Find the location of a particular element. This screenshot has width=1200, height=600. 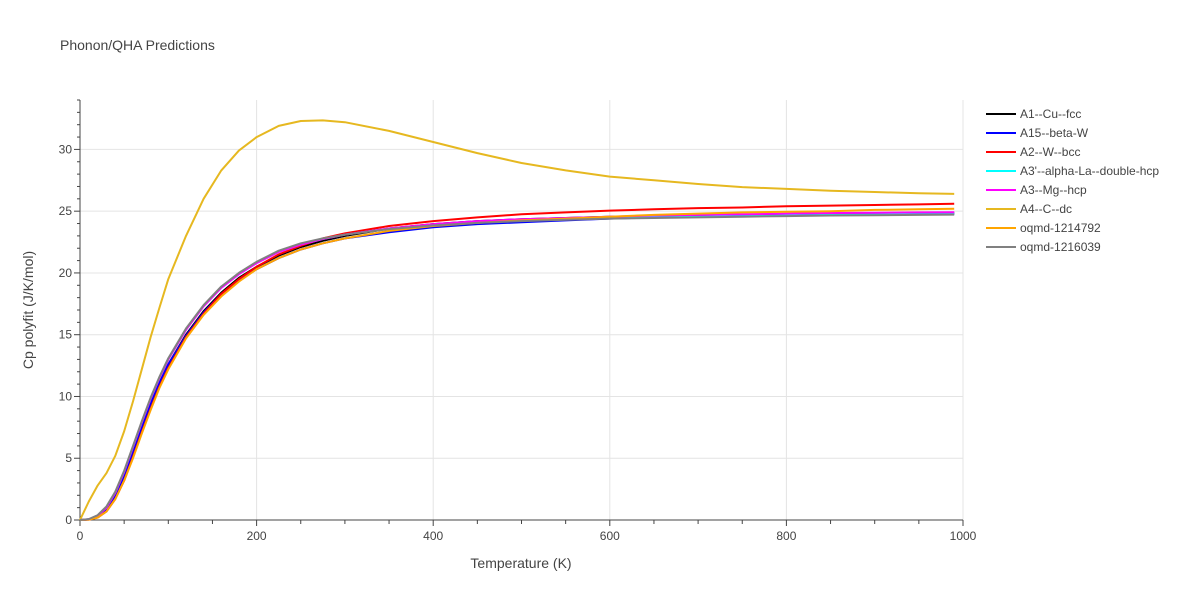

x-tick-label: 400 is located at coordinates (433, 536).